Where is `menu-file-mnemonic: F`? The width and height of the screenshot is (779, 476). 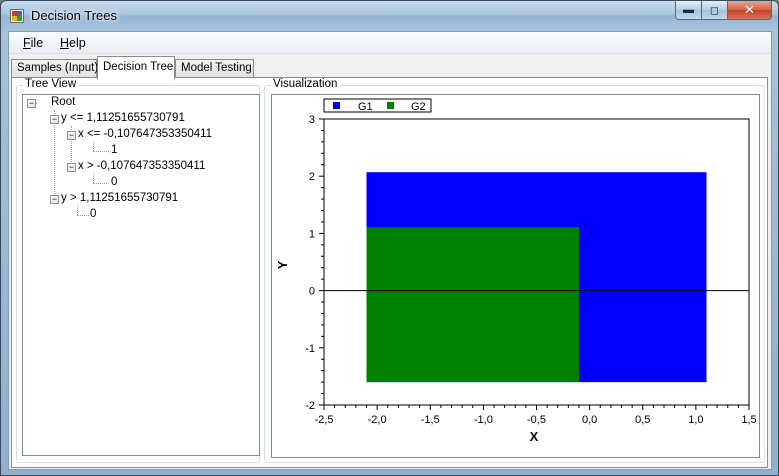
menu-file-mnemonic: F is located at coordinates (27, 43).